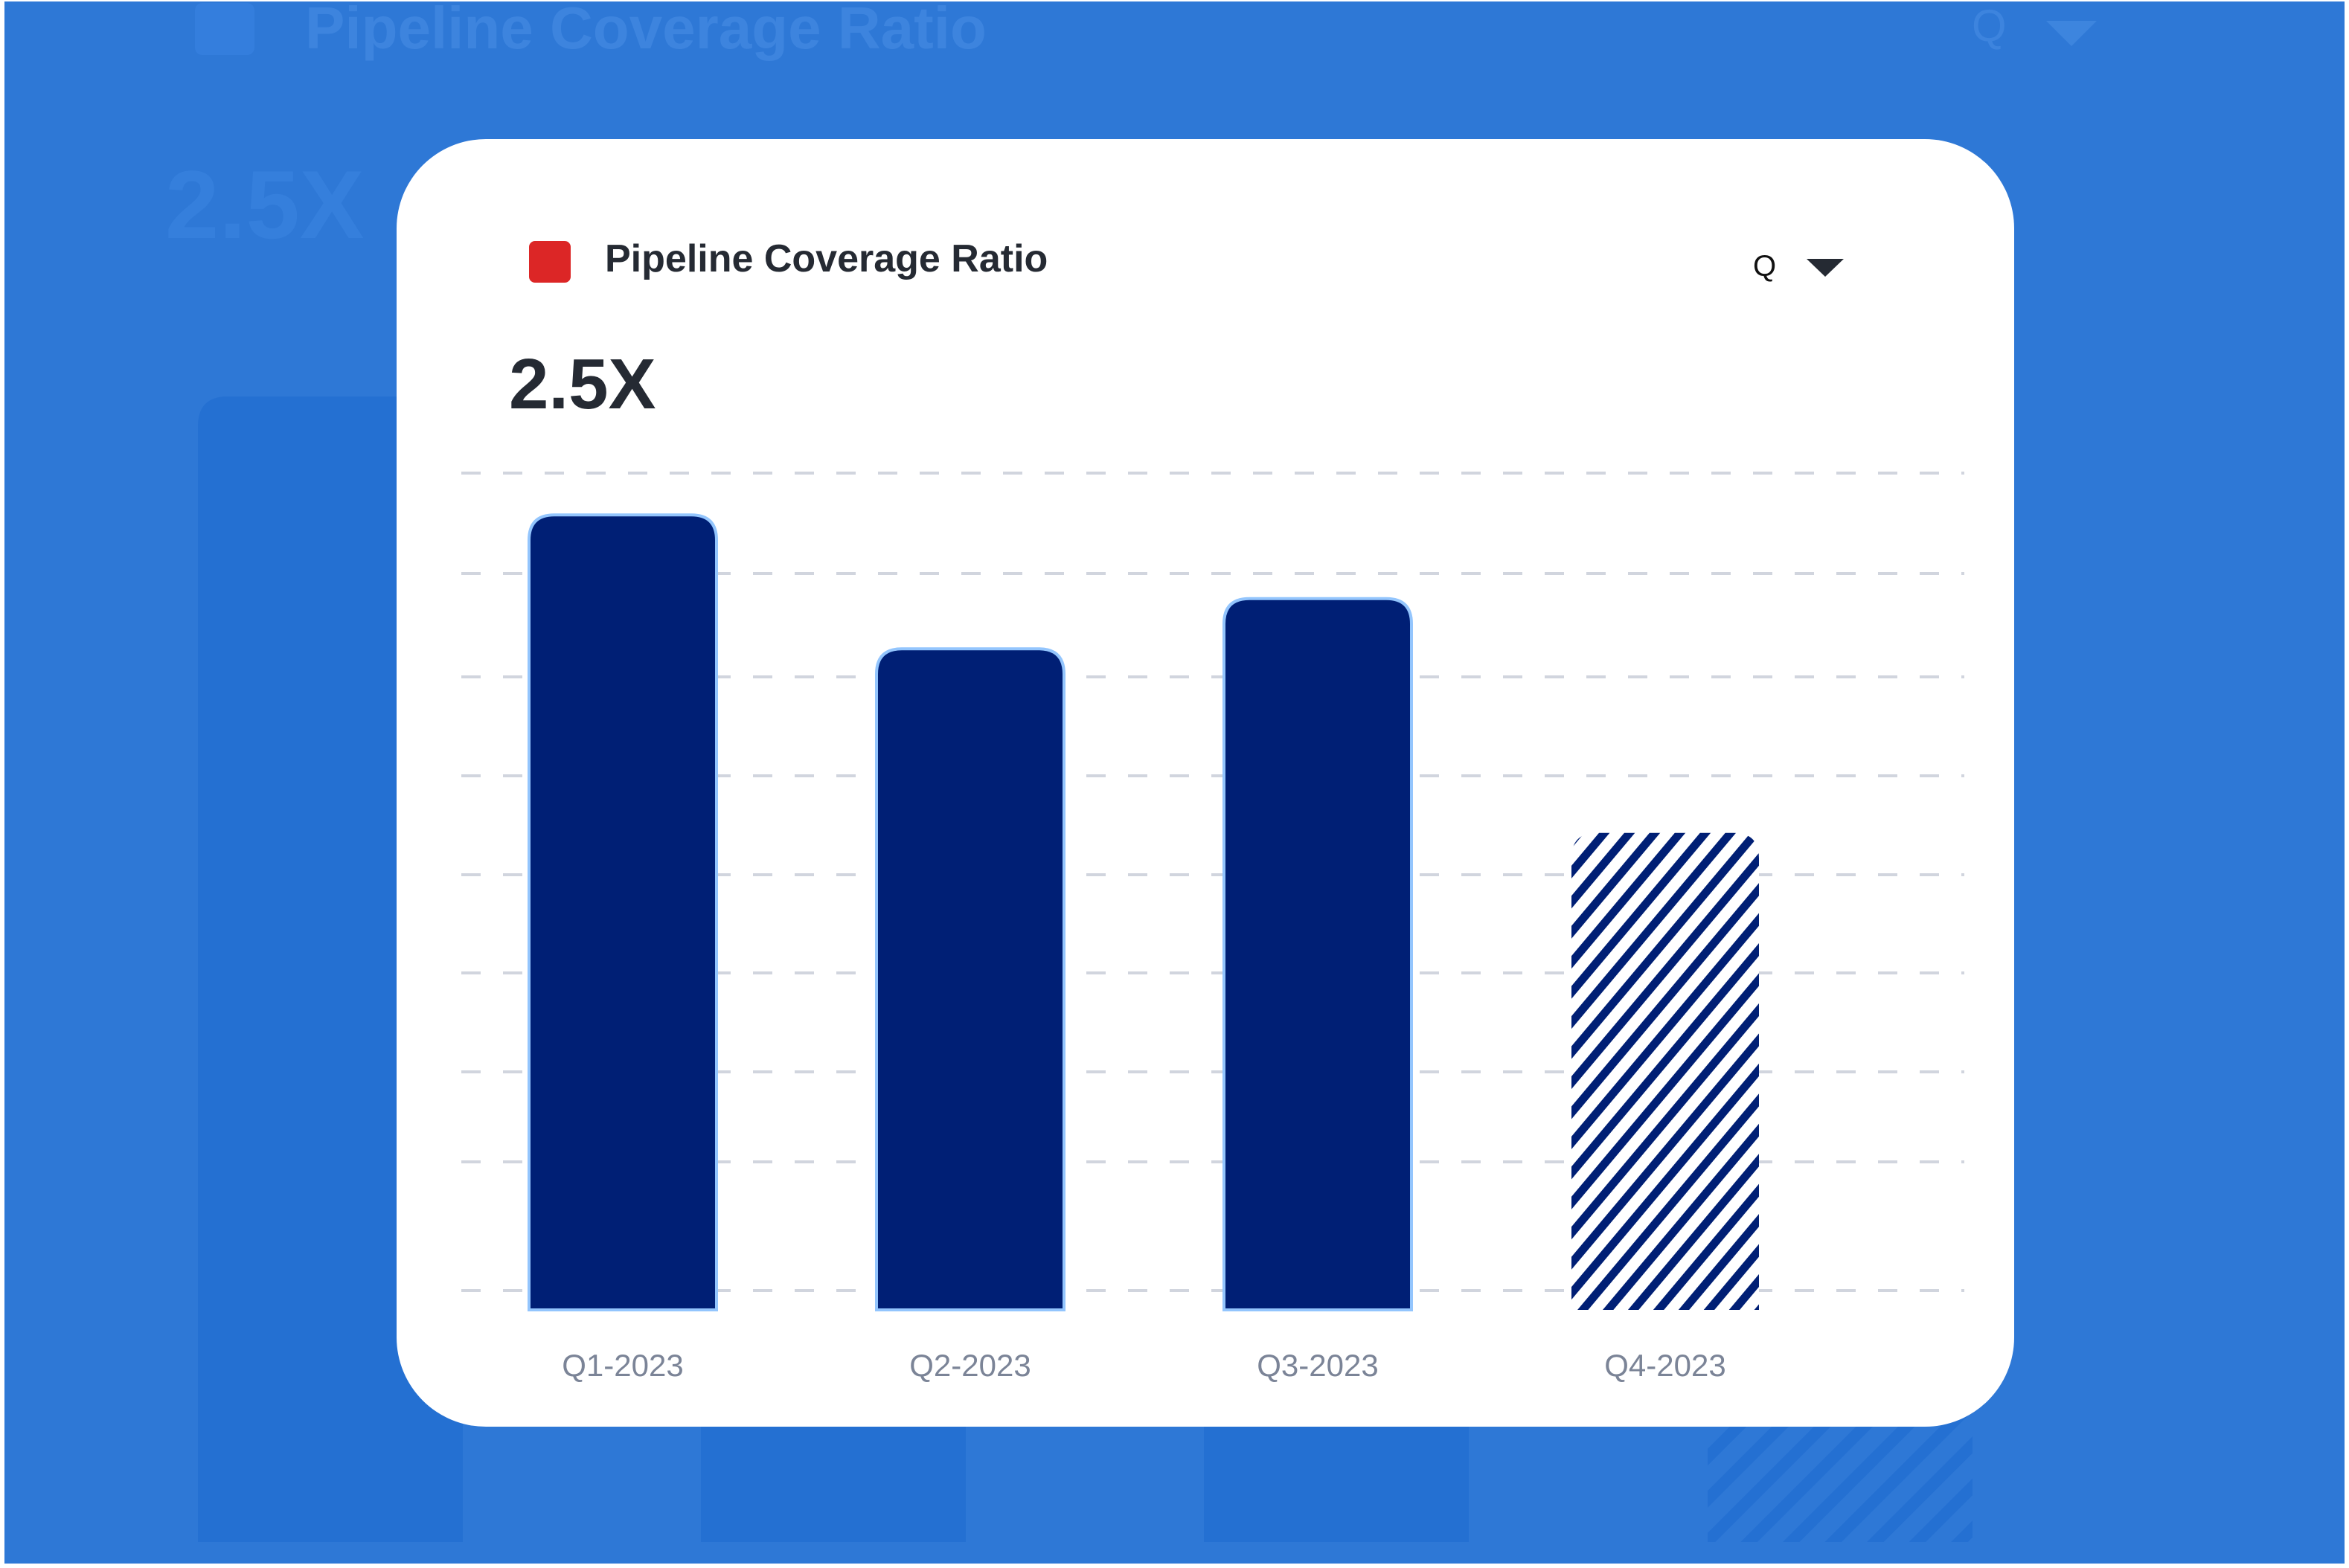  What do you see at coordinates (623, 912) in the screenshot?
I see `bar-q1-2023` at bounding box center [623, 912].